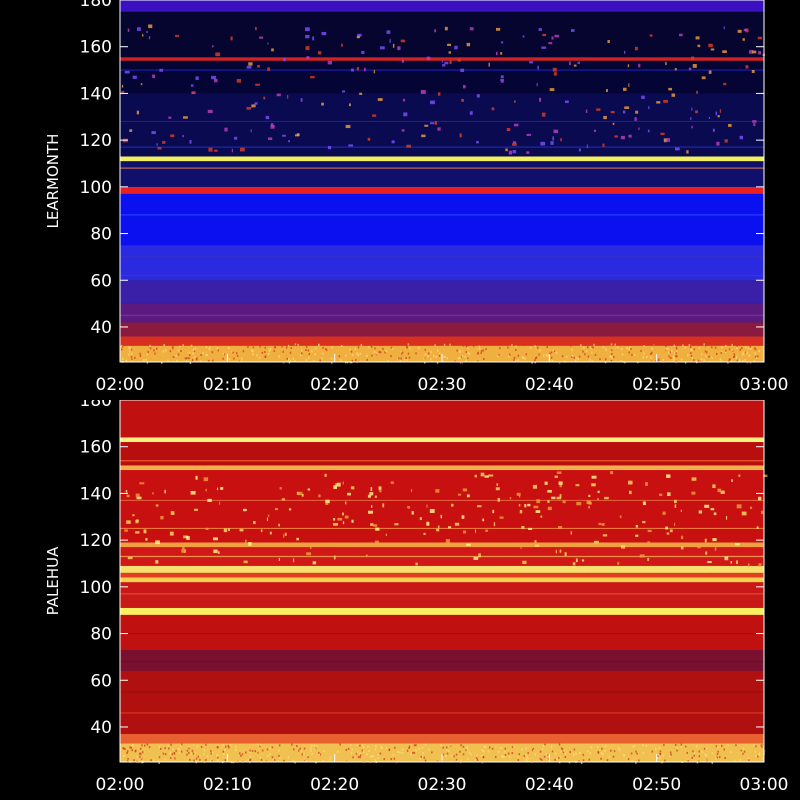 The image size is (800, 800). What do you see at coordinates (53, 580) in the screenshot?
I see `station-label: PALEHUA` at bounding box center [53, 580].